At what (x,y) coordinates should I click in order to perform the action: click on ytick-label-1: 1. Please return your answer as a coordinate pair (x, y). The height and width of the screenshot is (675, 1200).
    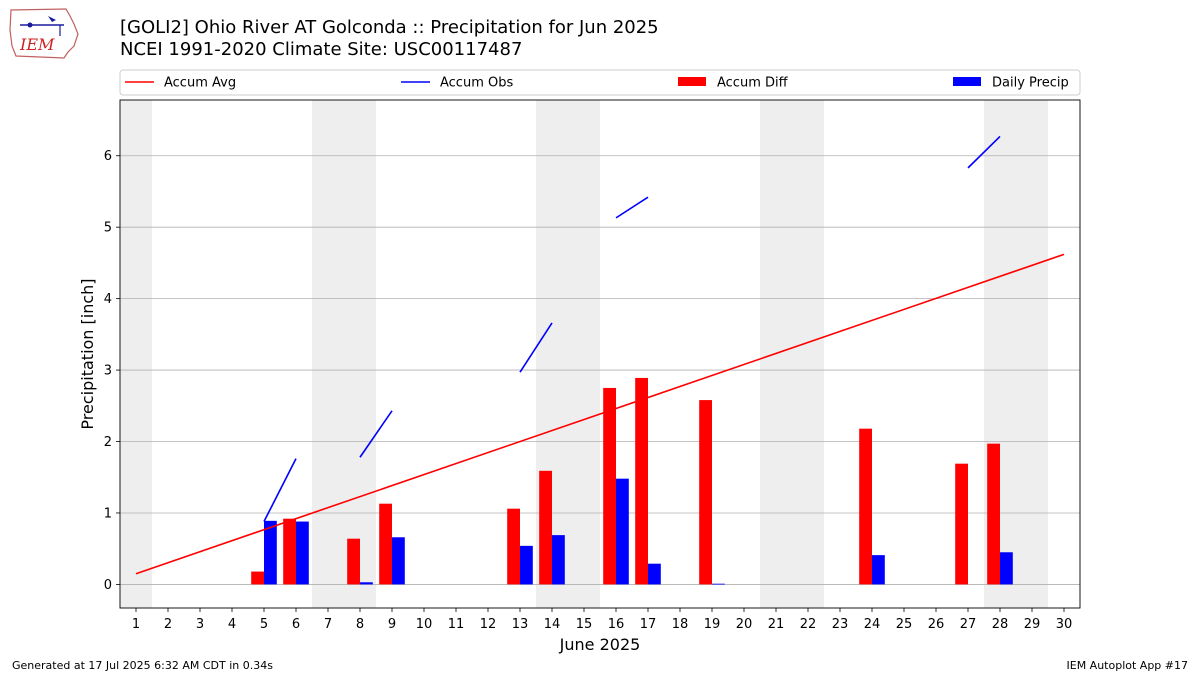
    Looking at the image, I should click on (108, 513).